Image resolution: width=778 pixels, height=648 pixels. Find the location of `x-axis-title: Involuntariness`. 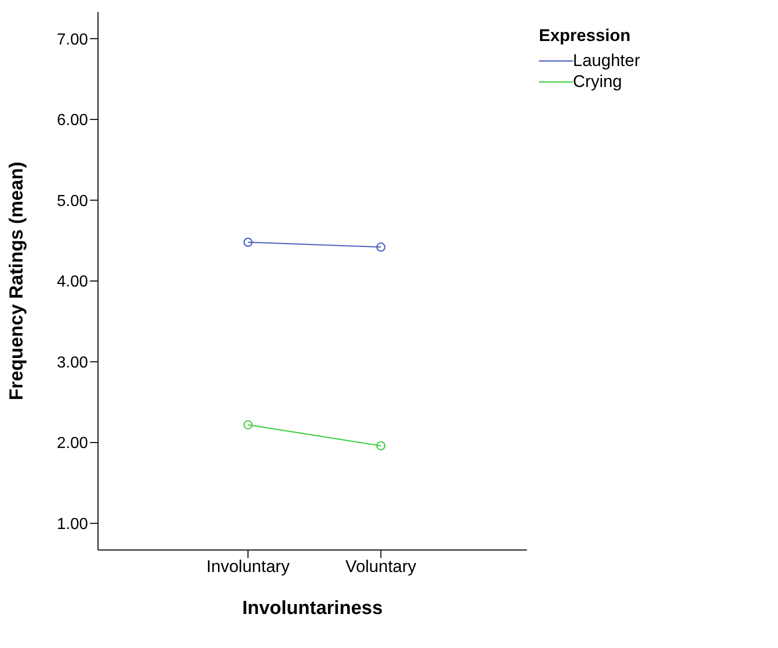

x-axis-title: Involuntariness is located at coordinates (312, 608).